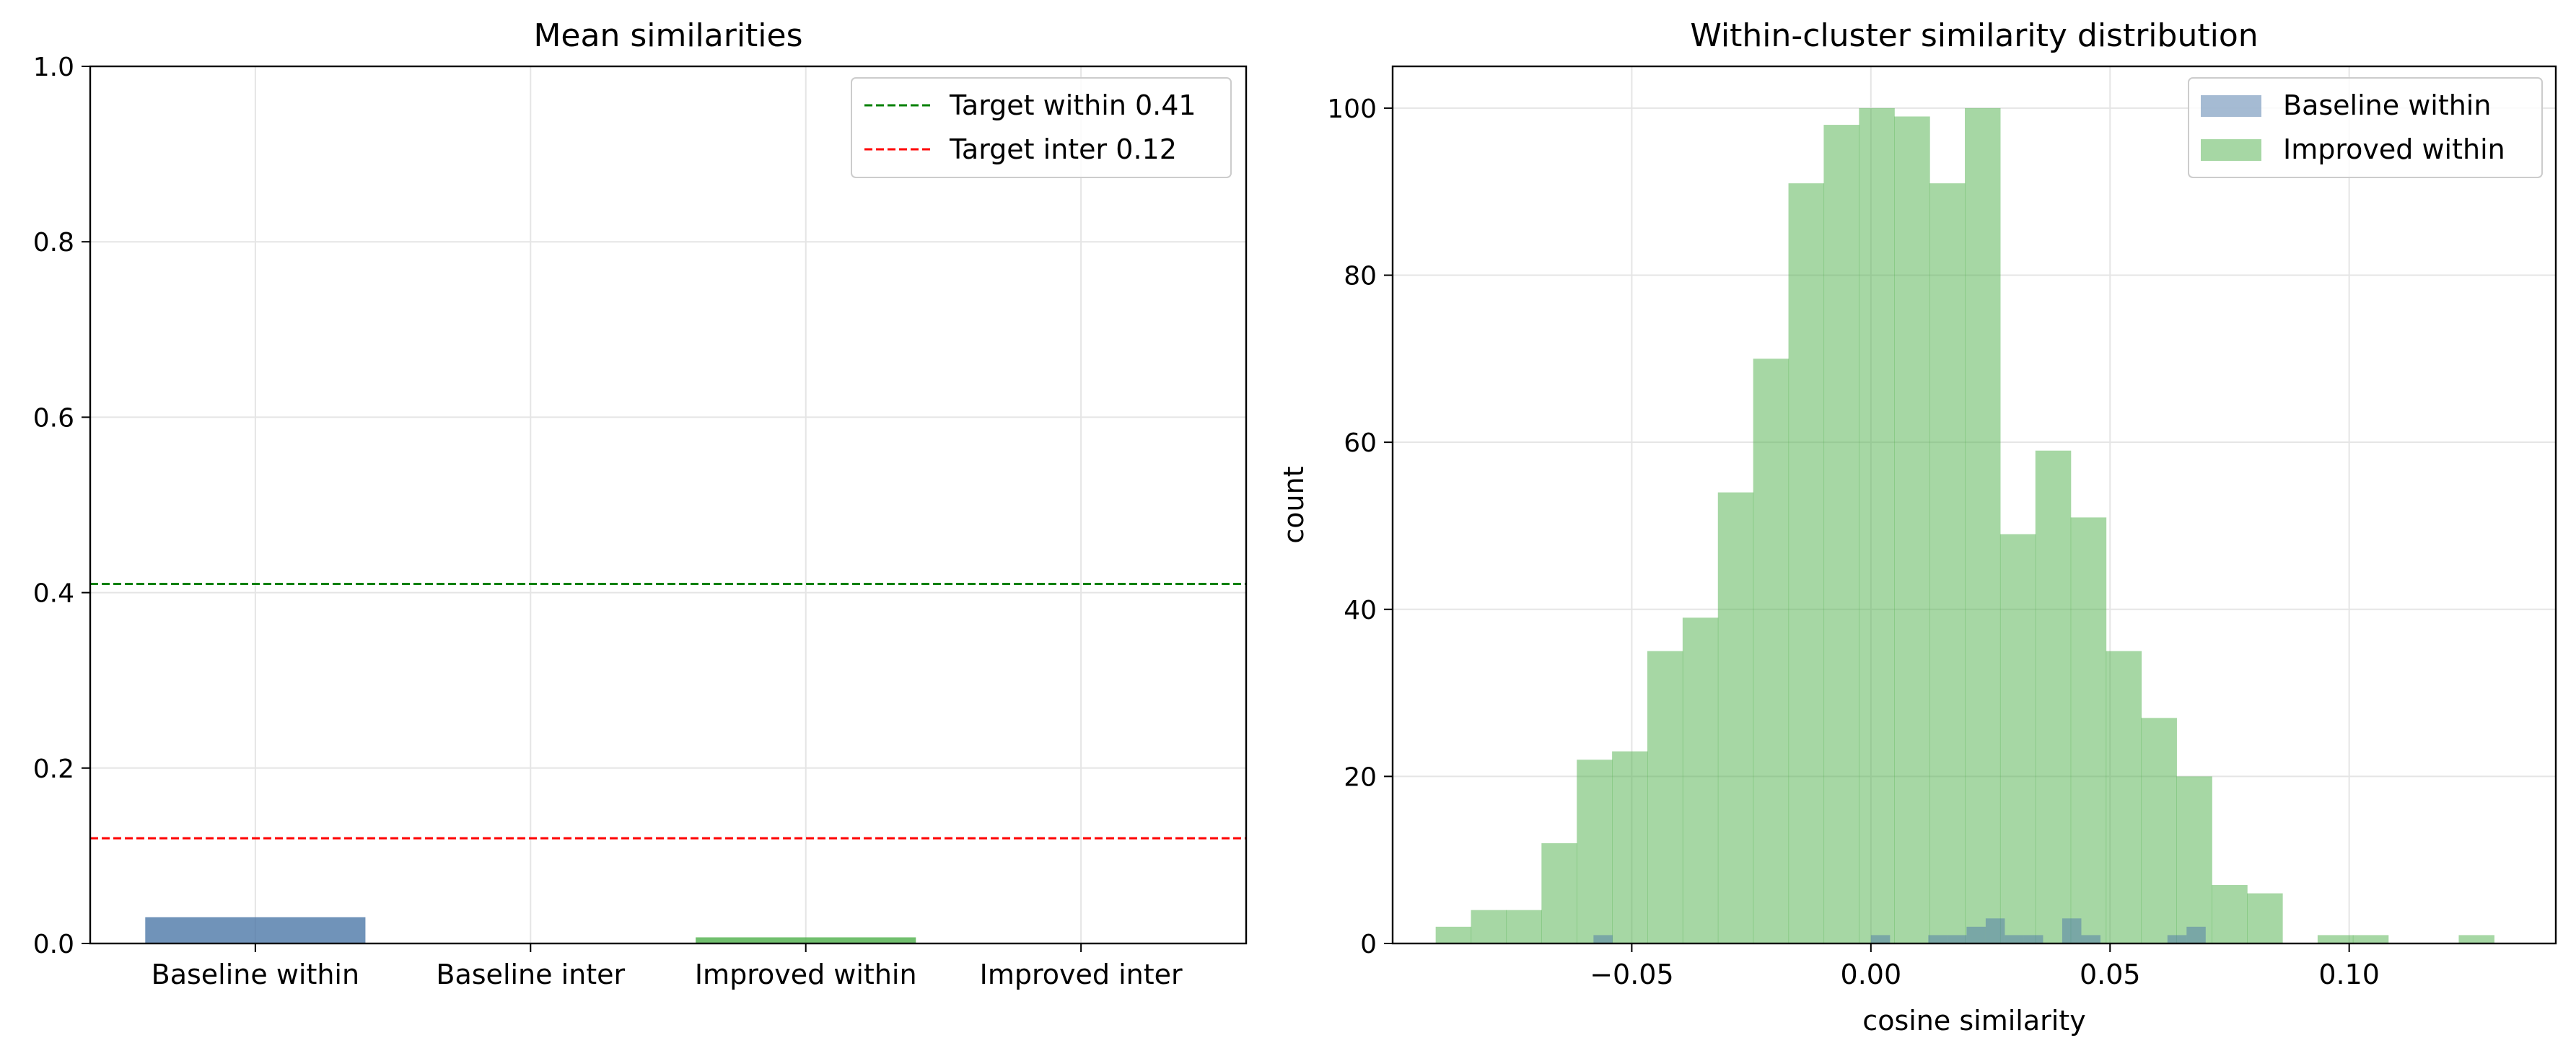  What do you see at coordinates (1081, 975) in the screenshot?
I see `left-x-tick-label: Improved inter` at bounding box center [1081, 975].